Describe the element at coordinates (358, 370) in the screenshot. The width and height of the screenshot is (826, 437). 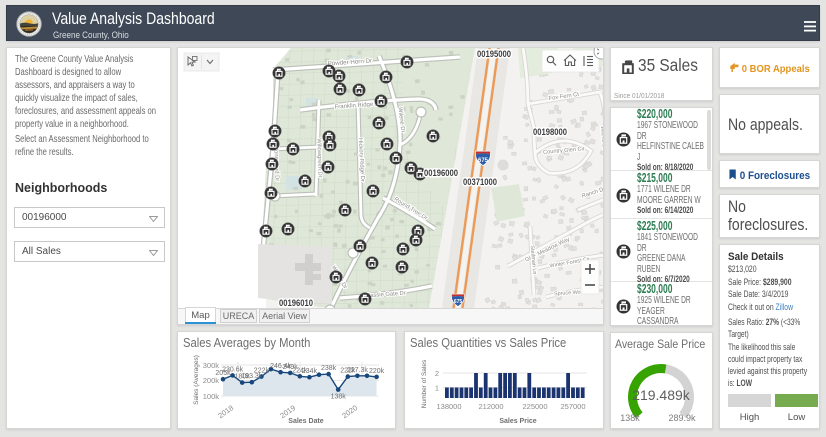
I see `svg-text: 227.3k` at that location.